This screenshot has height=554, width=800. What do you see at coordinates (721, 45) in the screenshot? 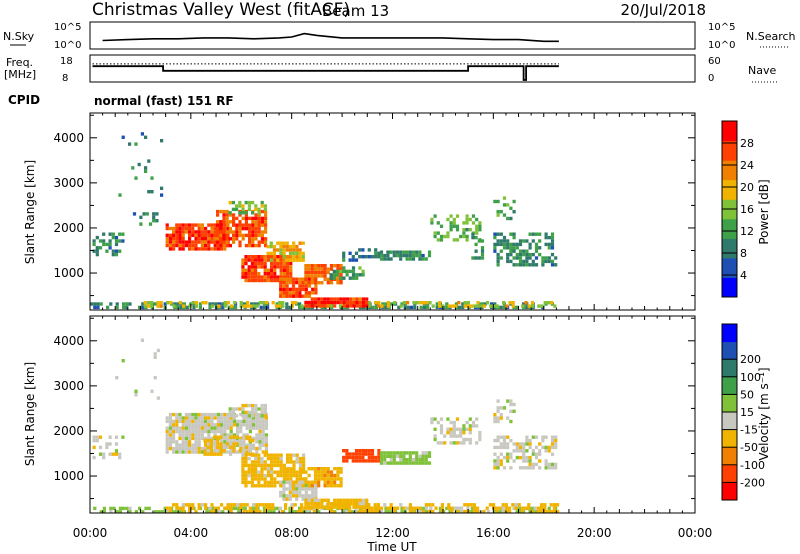
I see `nsearch-tick-bottom: 10^0` at bounding box center [721, 45].